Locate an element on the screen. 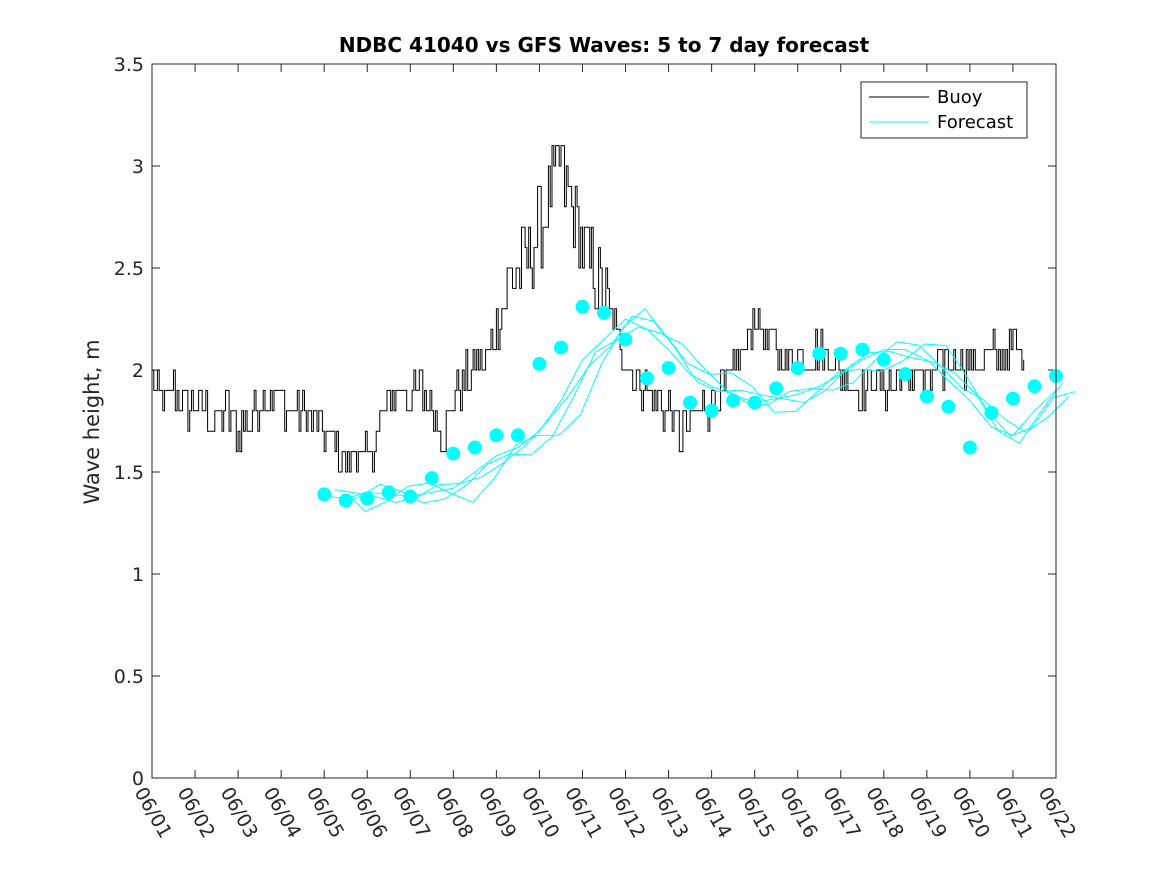 This screenshot has width=1167, height=875. legend: Buoy Forecast is located at coordinates (944, 110).